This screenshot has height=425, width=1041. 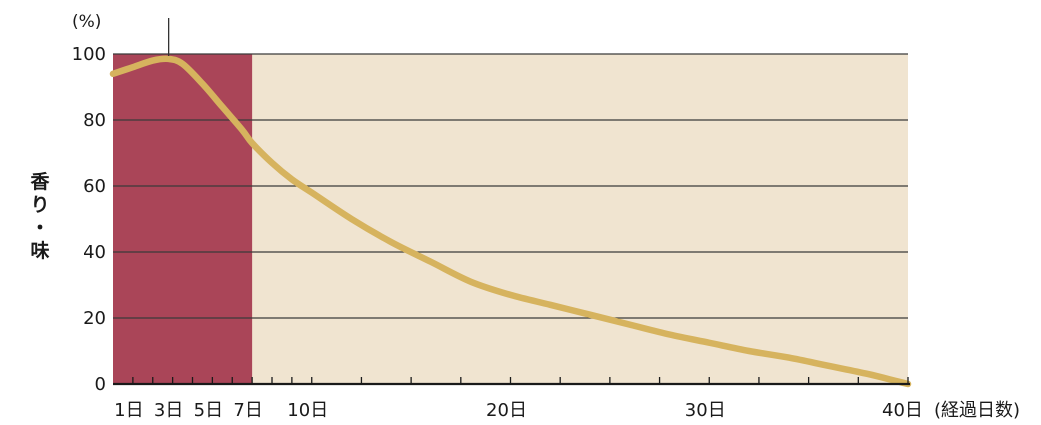 What do you see at coordinates (705, 410) in the screenshot?
I see `x-tick-label-30: 30日` at bounding box center [705, 410].